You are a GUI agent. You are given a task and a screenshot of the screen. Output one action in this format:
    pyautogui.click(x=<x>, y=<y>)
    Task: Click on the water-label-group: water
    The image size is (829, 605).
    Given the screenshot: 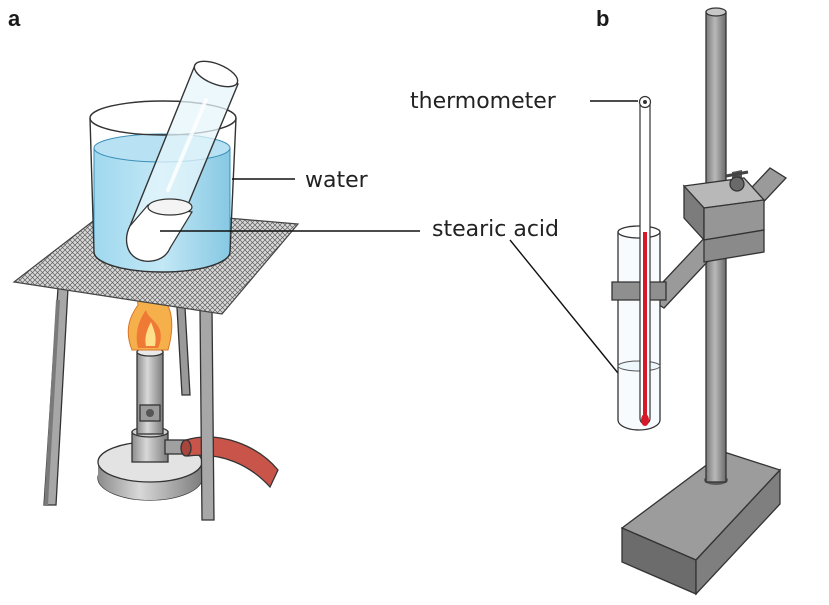 What is the action you would take?
    pyautogui.click(x=300, y=180)
    